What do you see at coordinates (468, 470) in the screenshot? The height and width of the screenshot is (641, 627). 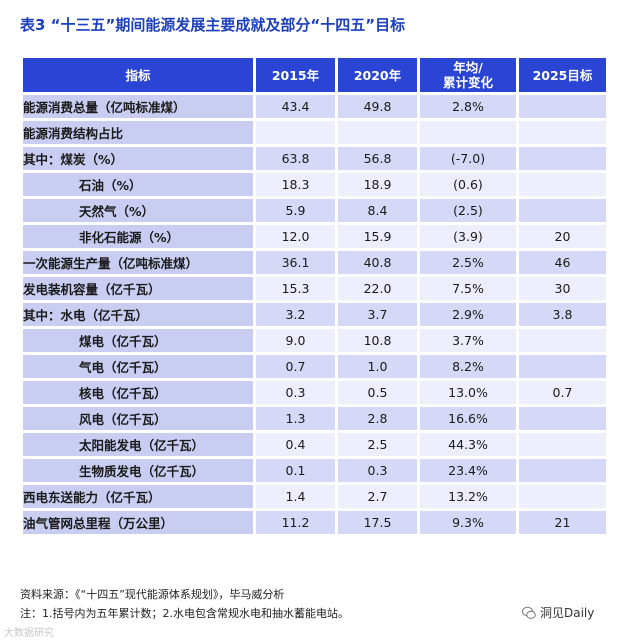 I see `cell-change: 23.4%` at bounding box center [468, 470].